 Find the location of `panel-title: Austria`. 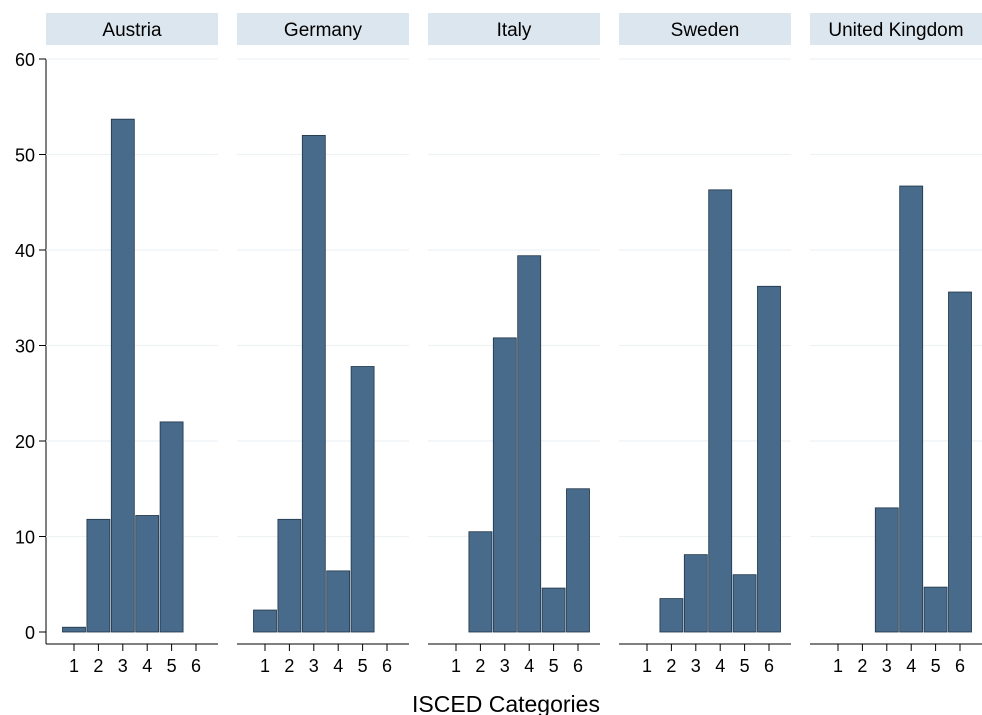

panel-title: Austria is located at coordinates (132, 30).